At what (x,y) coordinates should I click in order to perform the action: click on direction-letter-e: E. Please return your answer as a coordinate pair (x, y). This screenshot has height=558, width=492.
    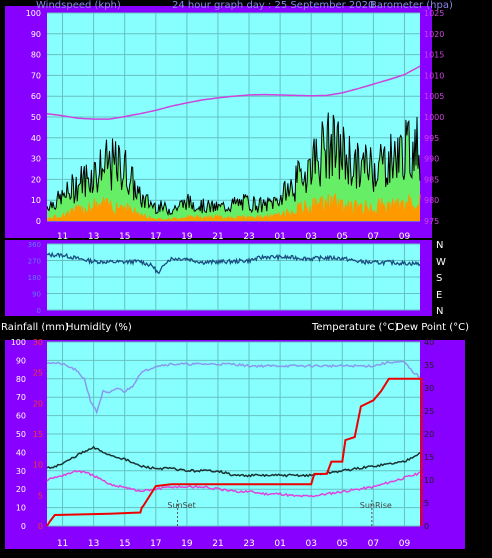
    Looking at the image, I should click on (439, 295).